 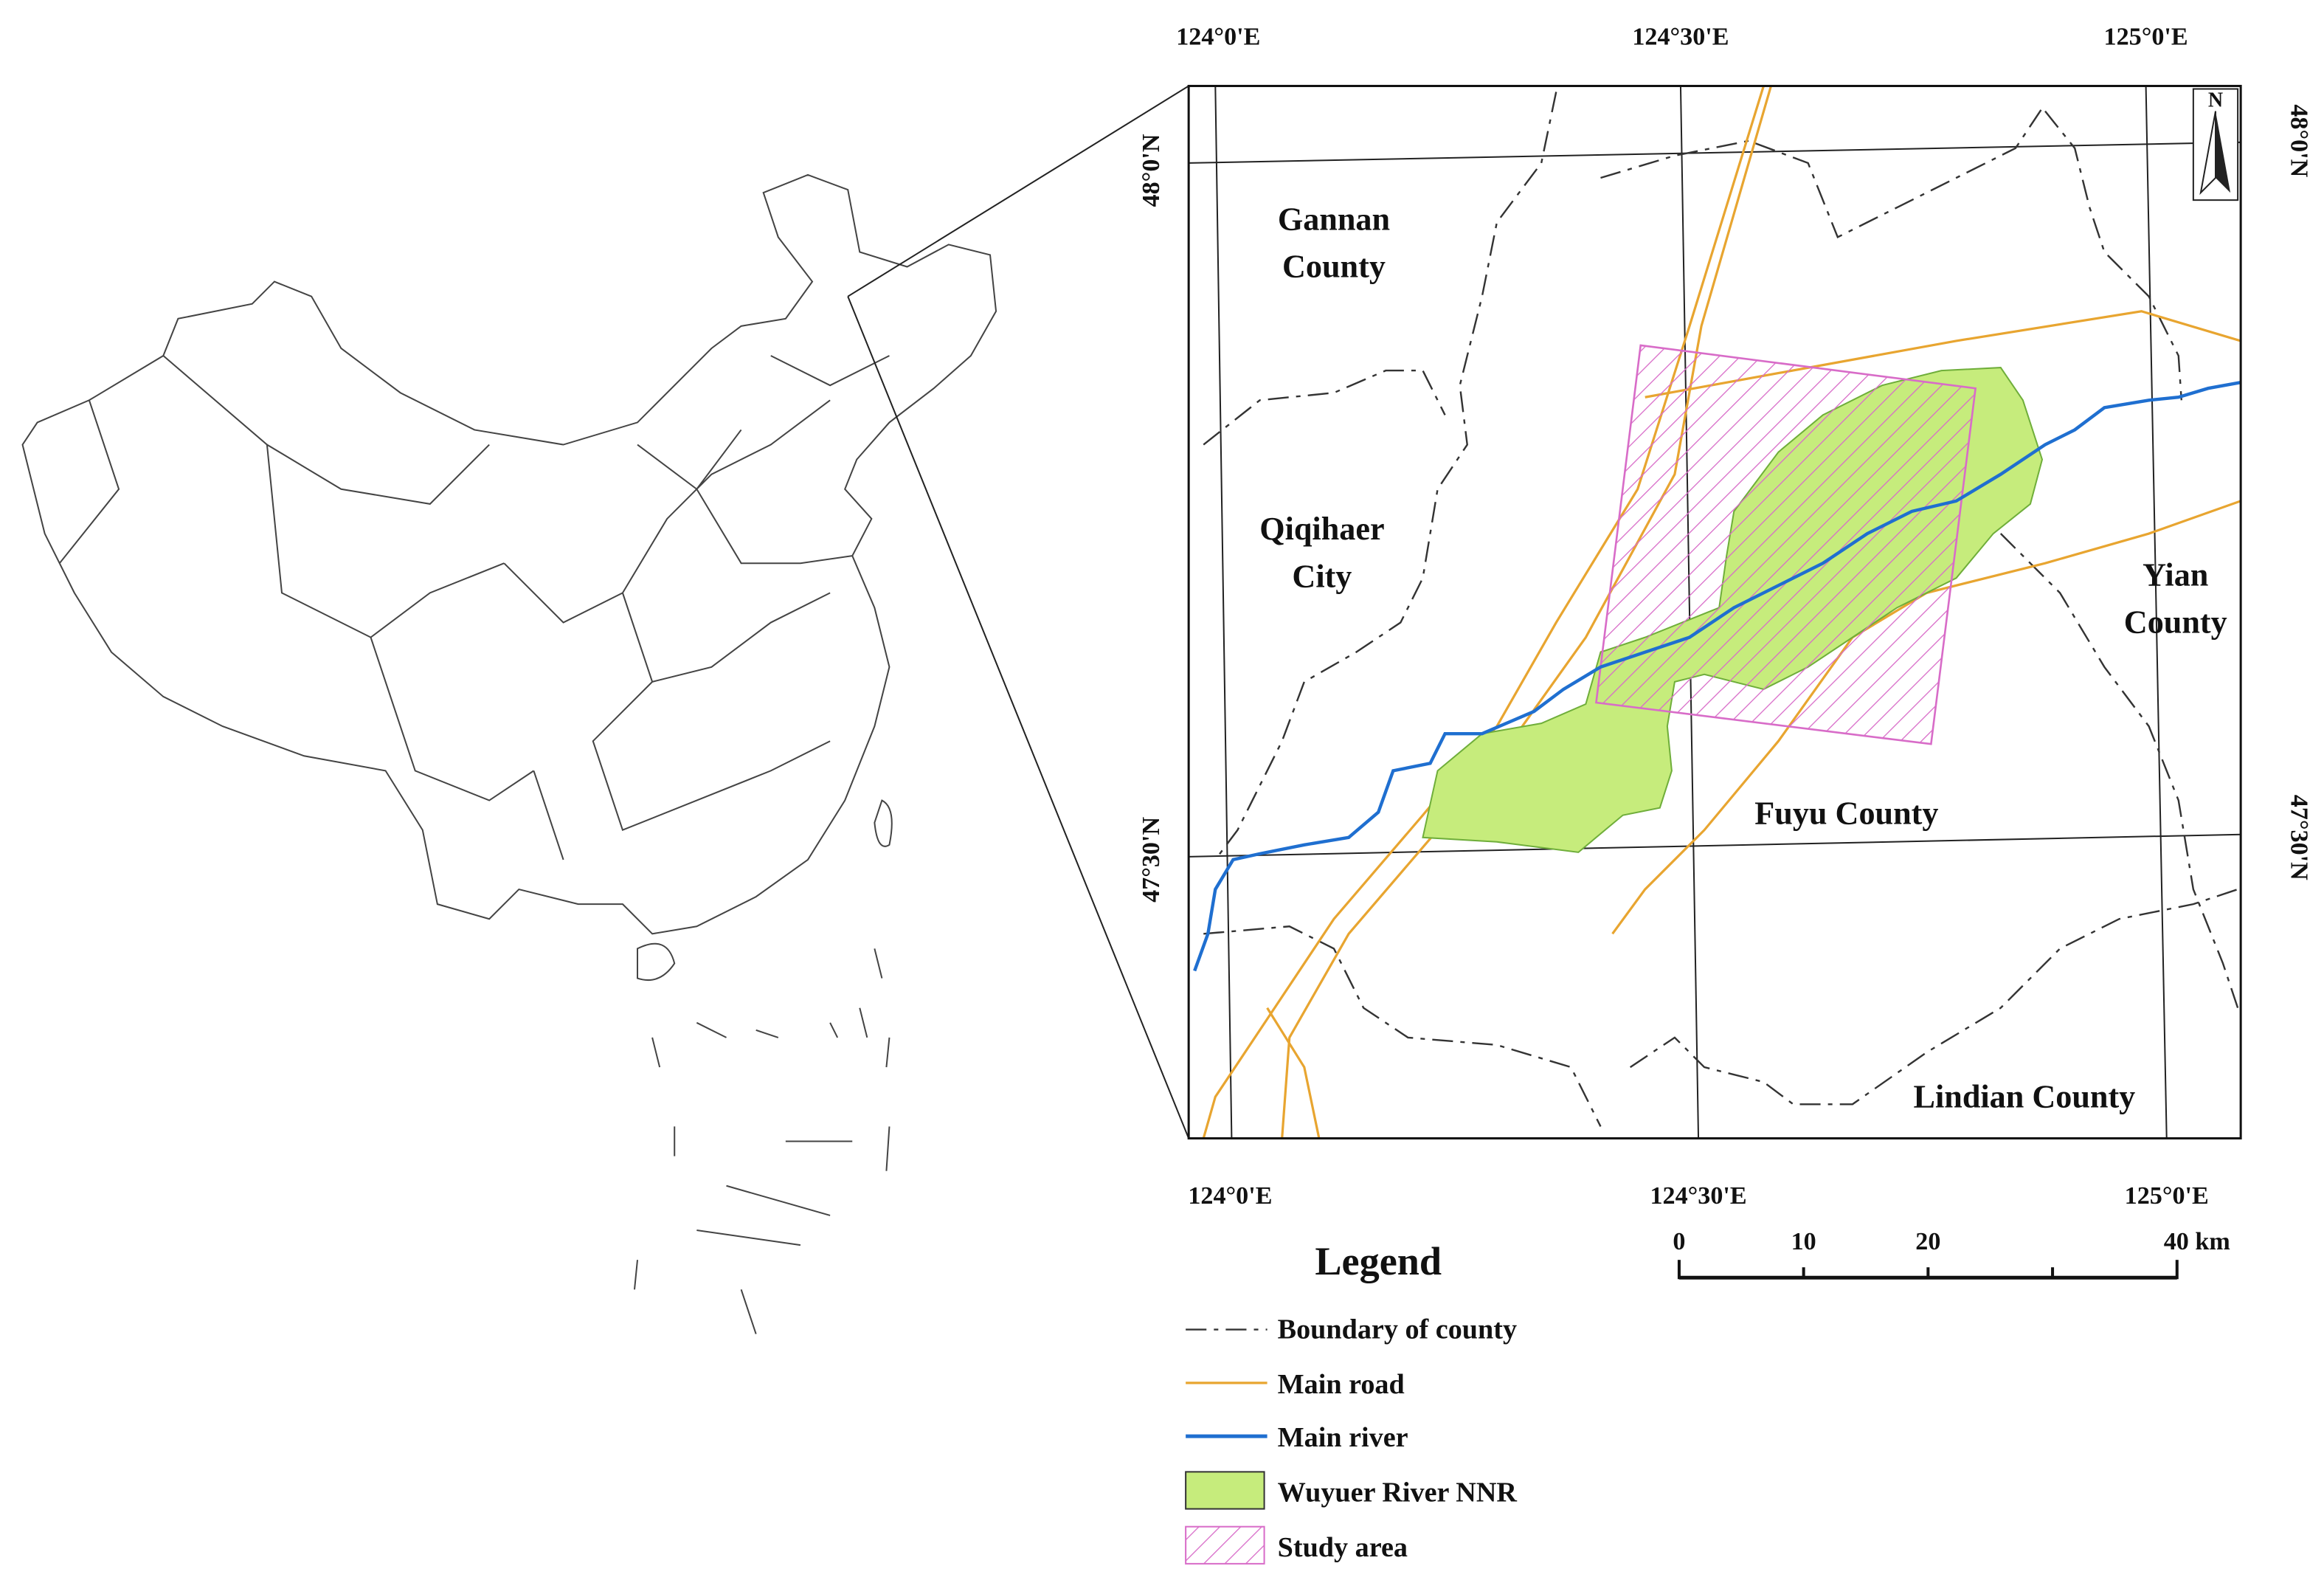 What do you see at coordinates (2197, 1241) in the screenshot?
I see `scale-label: 40 km` at bounding box center [2197, 1241].